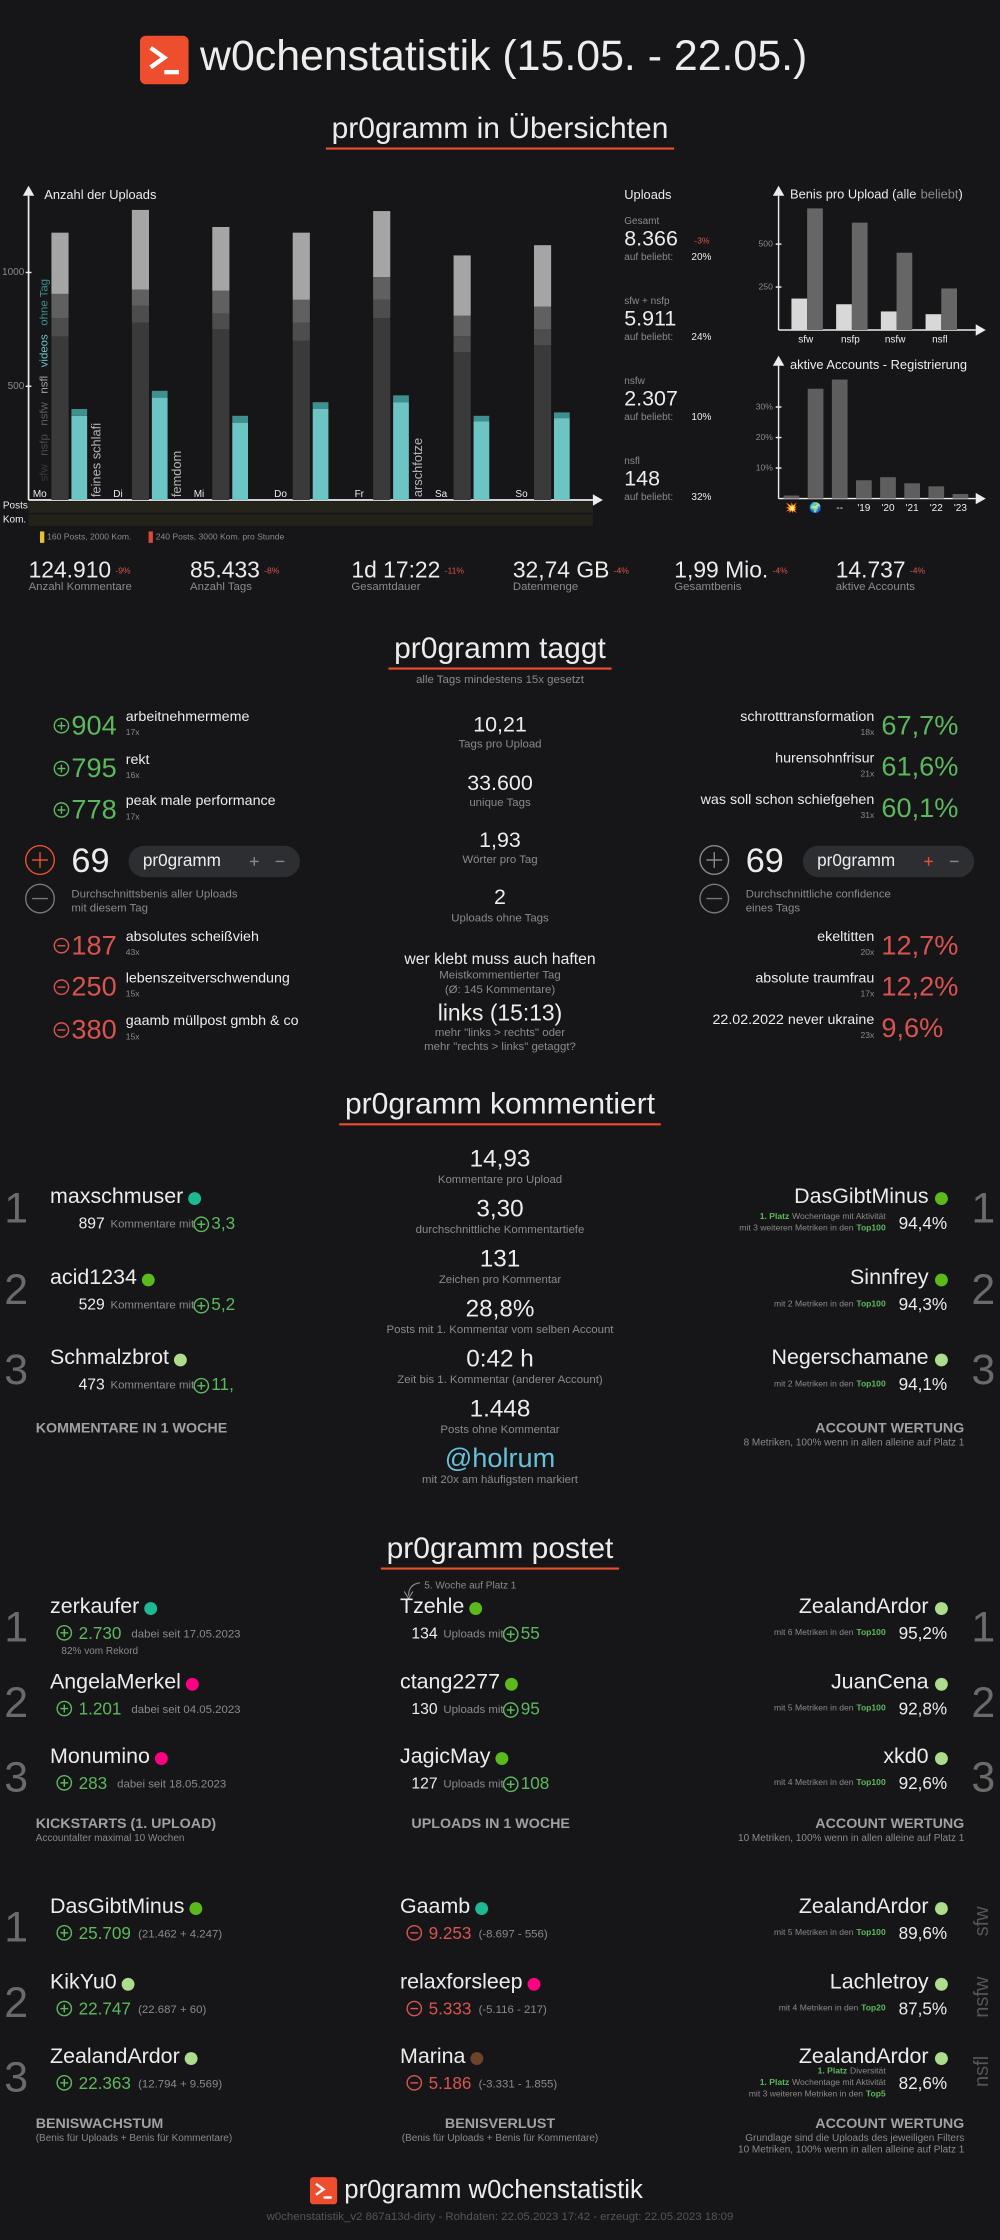 The width and height of the screenshot is (1000, 2240). I want to click on rating-detail: mit 2 Metriken in den Top100, so click(830, 1384).